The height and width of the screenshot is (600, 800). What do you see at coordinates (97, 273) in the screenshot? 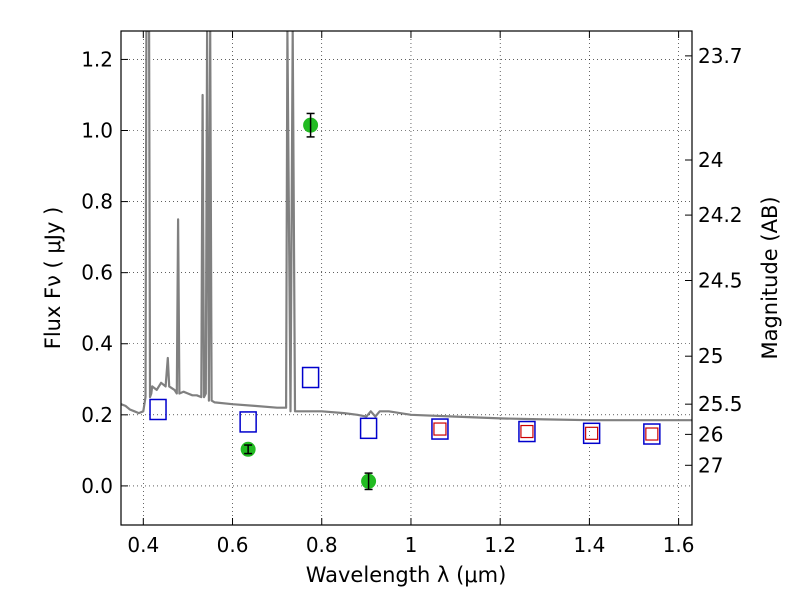
I see `y-tick-label: 0.6` at bounding box center [97, 273].